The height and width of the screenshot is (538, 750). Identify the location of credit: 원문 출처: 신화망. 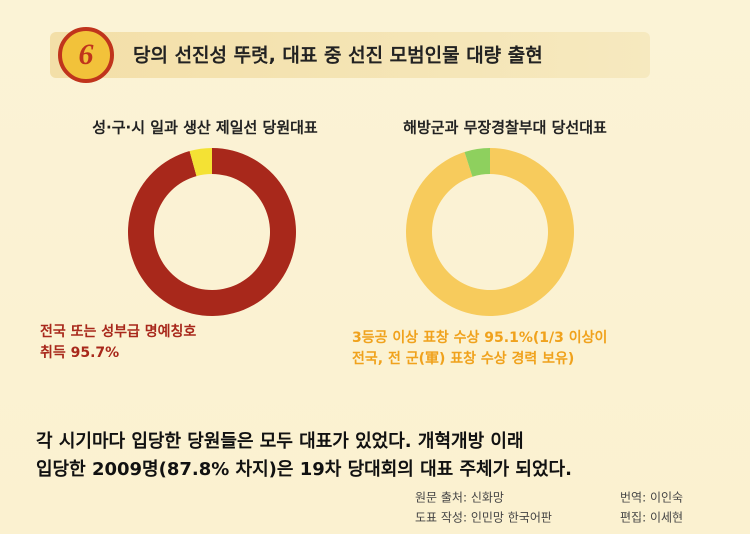
(459, 498).